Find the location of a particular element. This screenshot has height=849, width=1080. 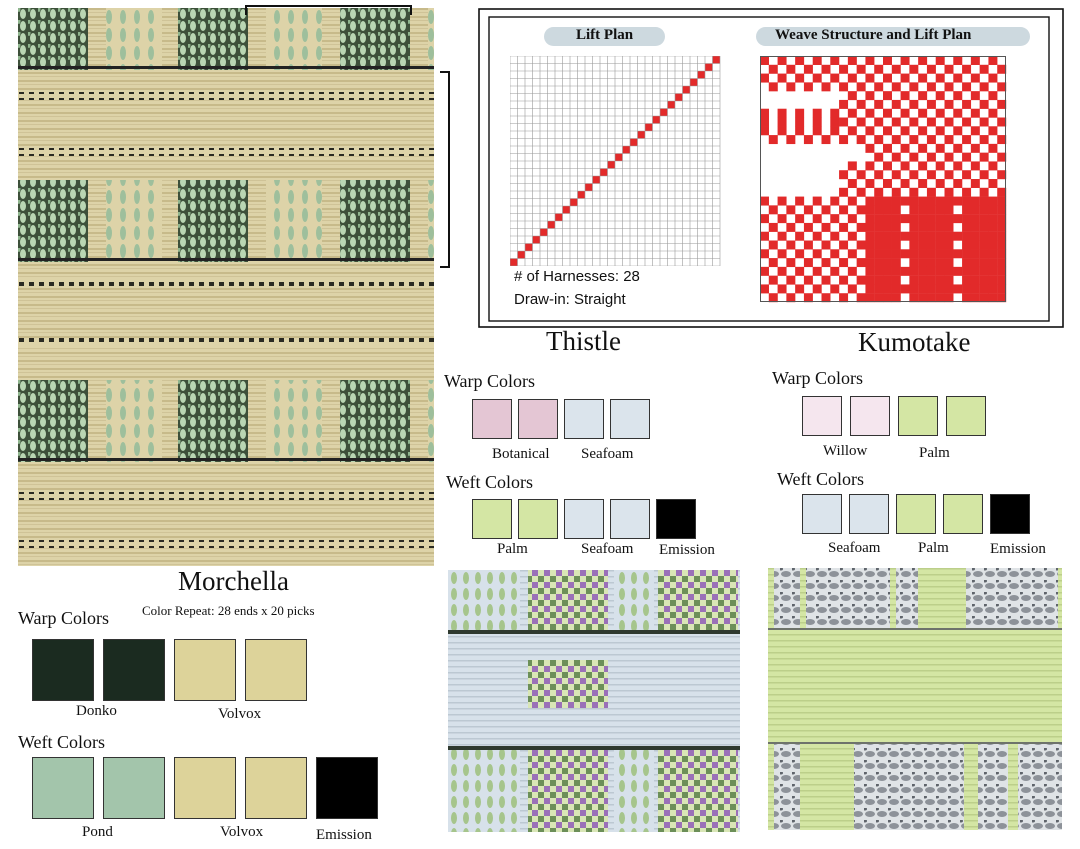

thistle-weft-name-1: Palm is located at coordinates (512, 549).